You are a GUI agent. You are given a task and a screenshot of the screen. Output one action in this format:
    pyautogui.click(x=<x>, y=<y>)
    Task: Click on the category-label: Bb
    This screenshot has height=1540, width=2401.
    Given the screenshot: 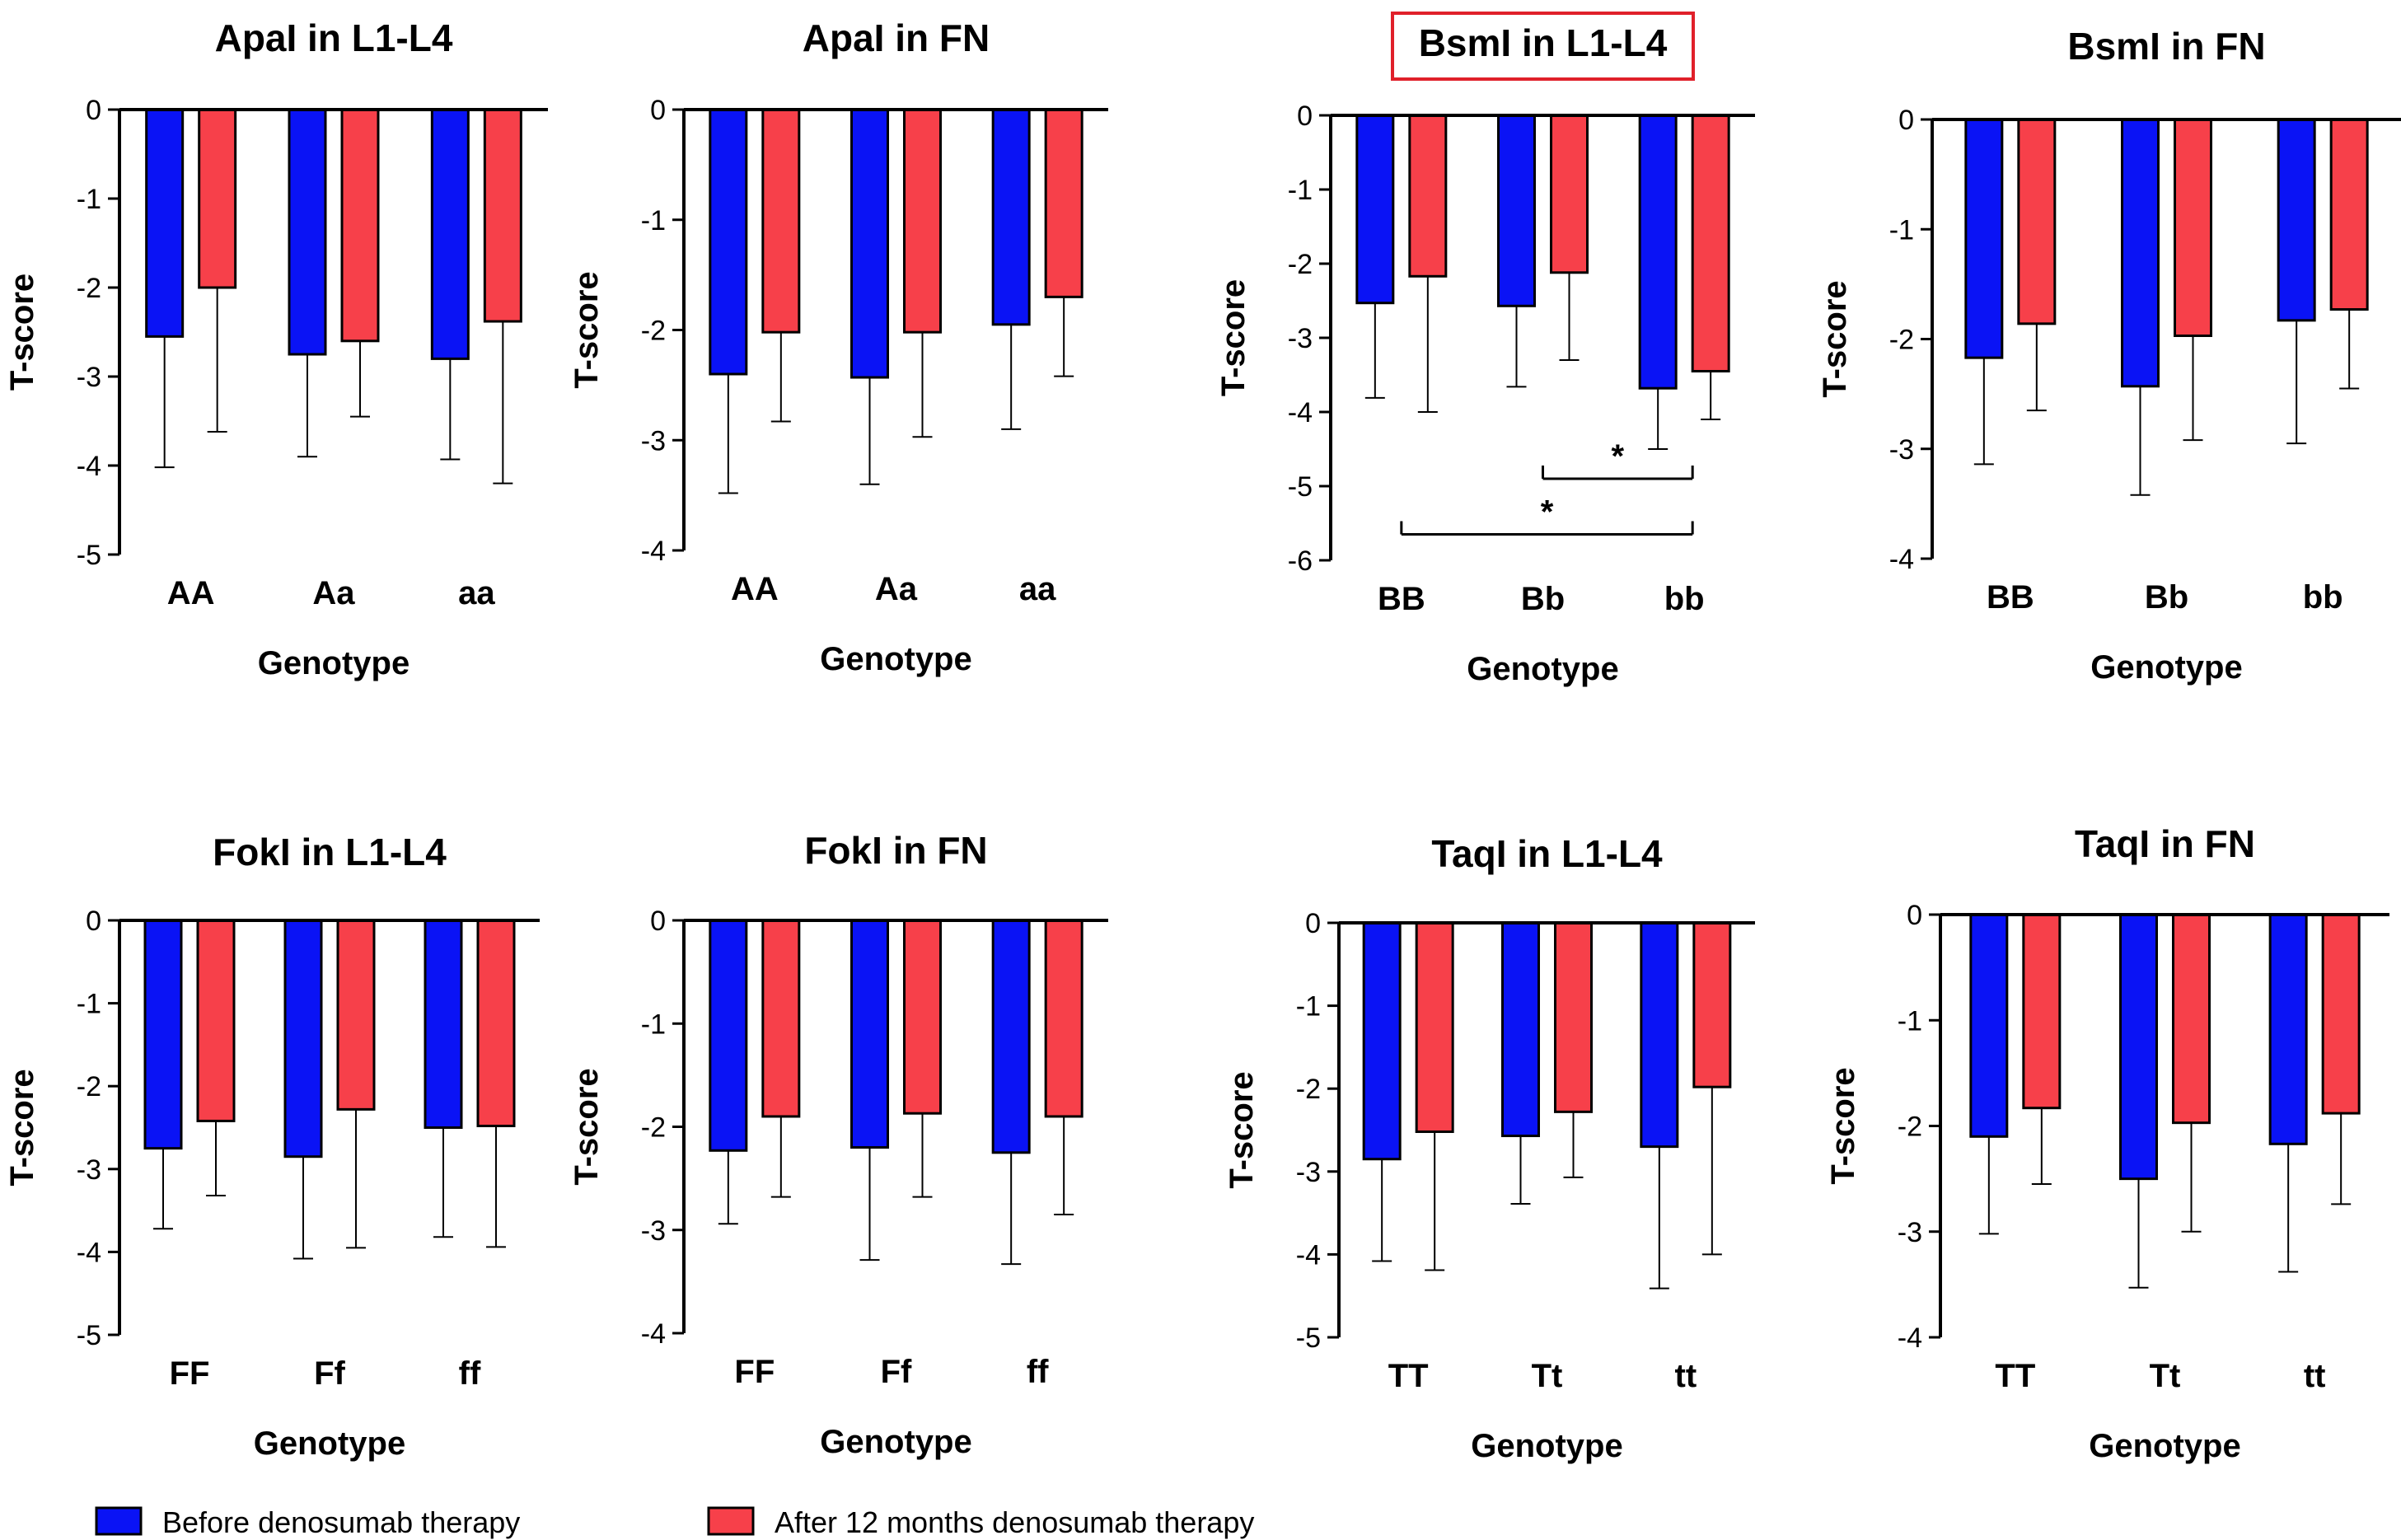 What is the action you would take?
    pyautogui.click(x=2166, y=597)
    